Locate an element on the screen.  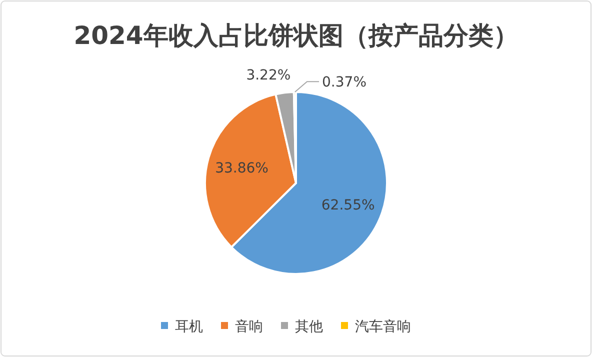
legend-label: 汽车音响 is located at coordinates (383, 327).